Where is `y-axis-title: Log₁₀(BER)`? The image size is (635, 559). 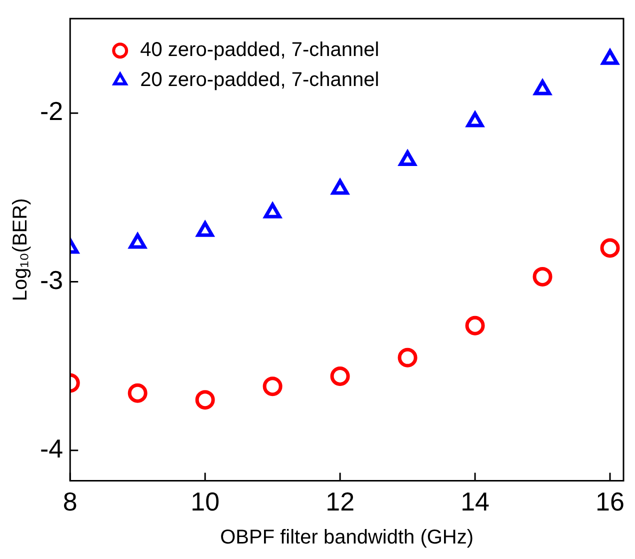
y-axis-title: Log₁₀(BER) is located at coordinates (21, 250).